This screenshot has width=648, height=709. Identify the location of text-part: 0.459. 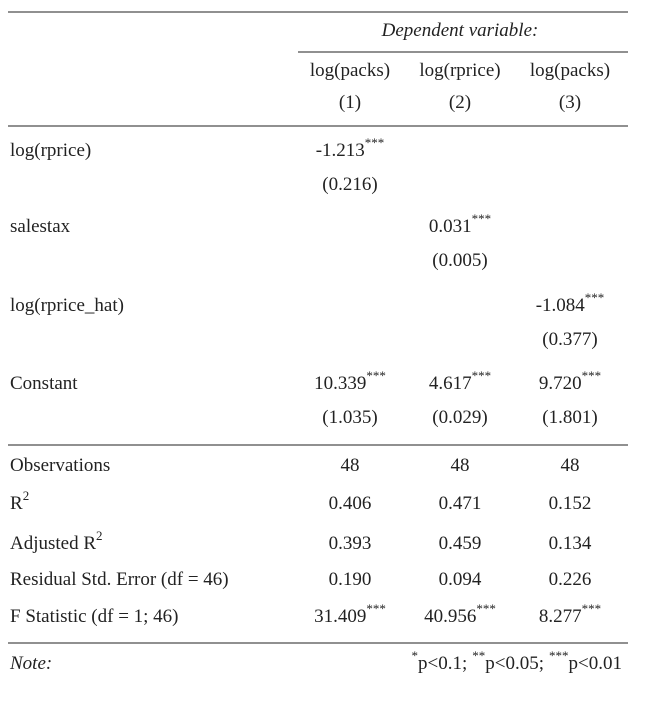
(460, 543).